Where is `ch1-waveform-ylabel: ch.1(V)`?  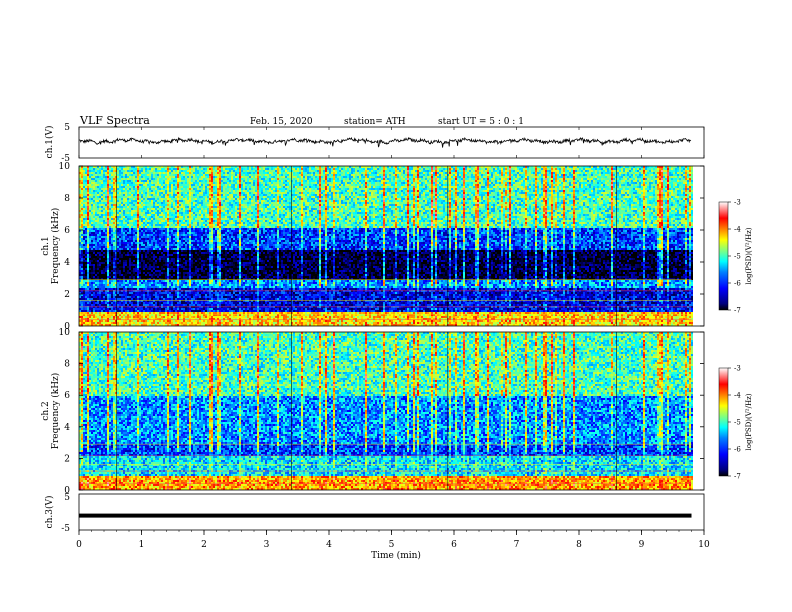
ch1-waveform-ylabel: ch.1(V) is located at coordinates (49, 142).